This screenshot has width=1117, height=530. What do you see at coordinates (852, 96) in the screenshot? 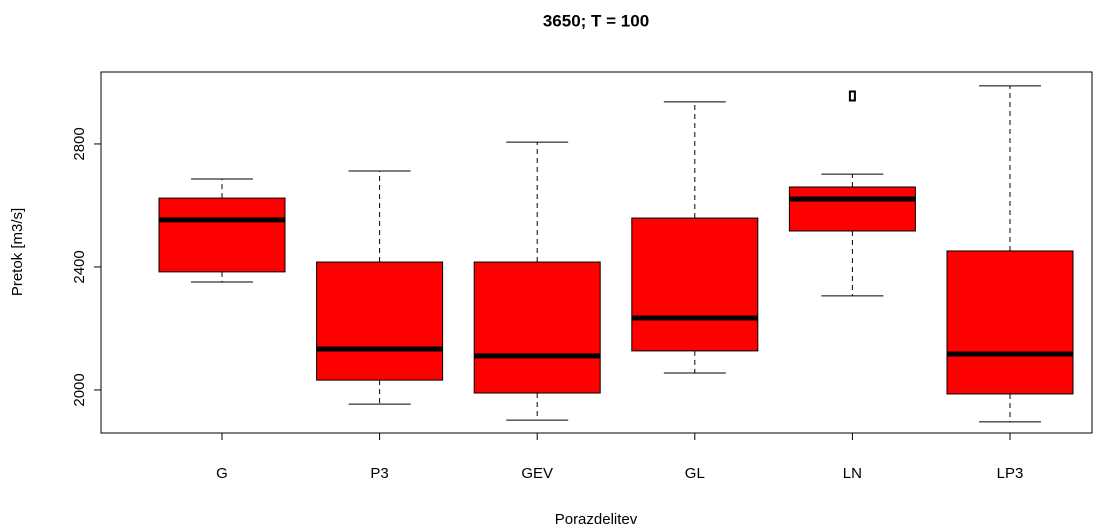
I see `outlier` at bounding box center [852, 96].